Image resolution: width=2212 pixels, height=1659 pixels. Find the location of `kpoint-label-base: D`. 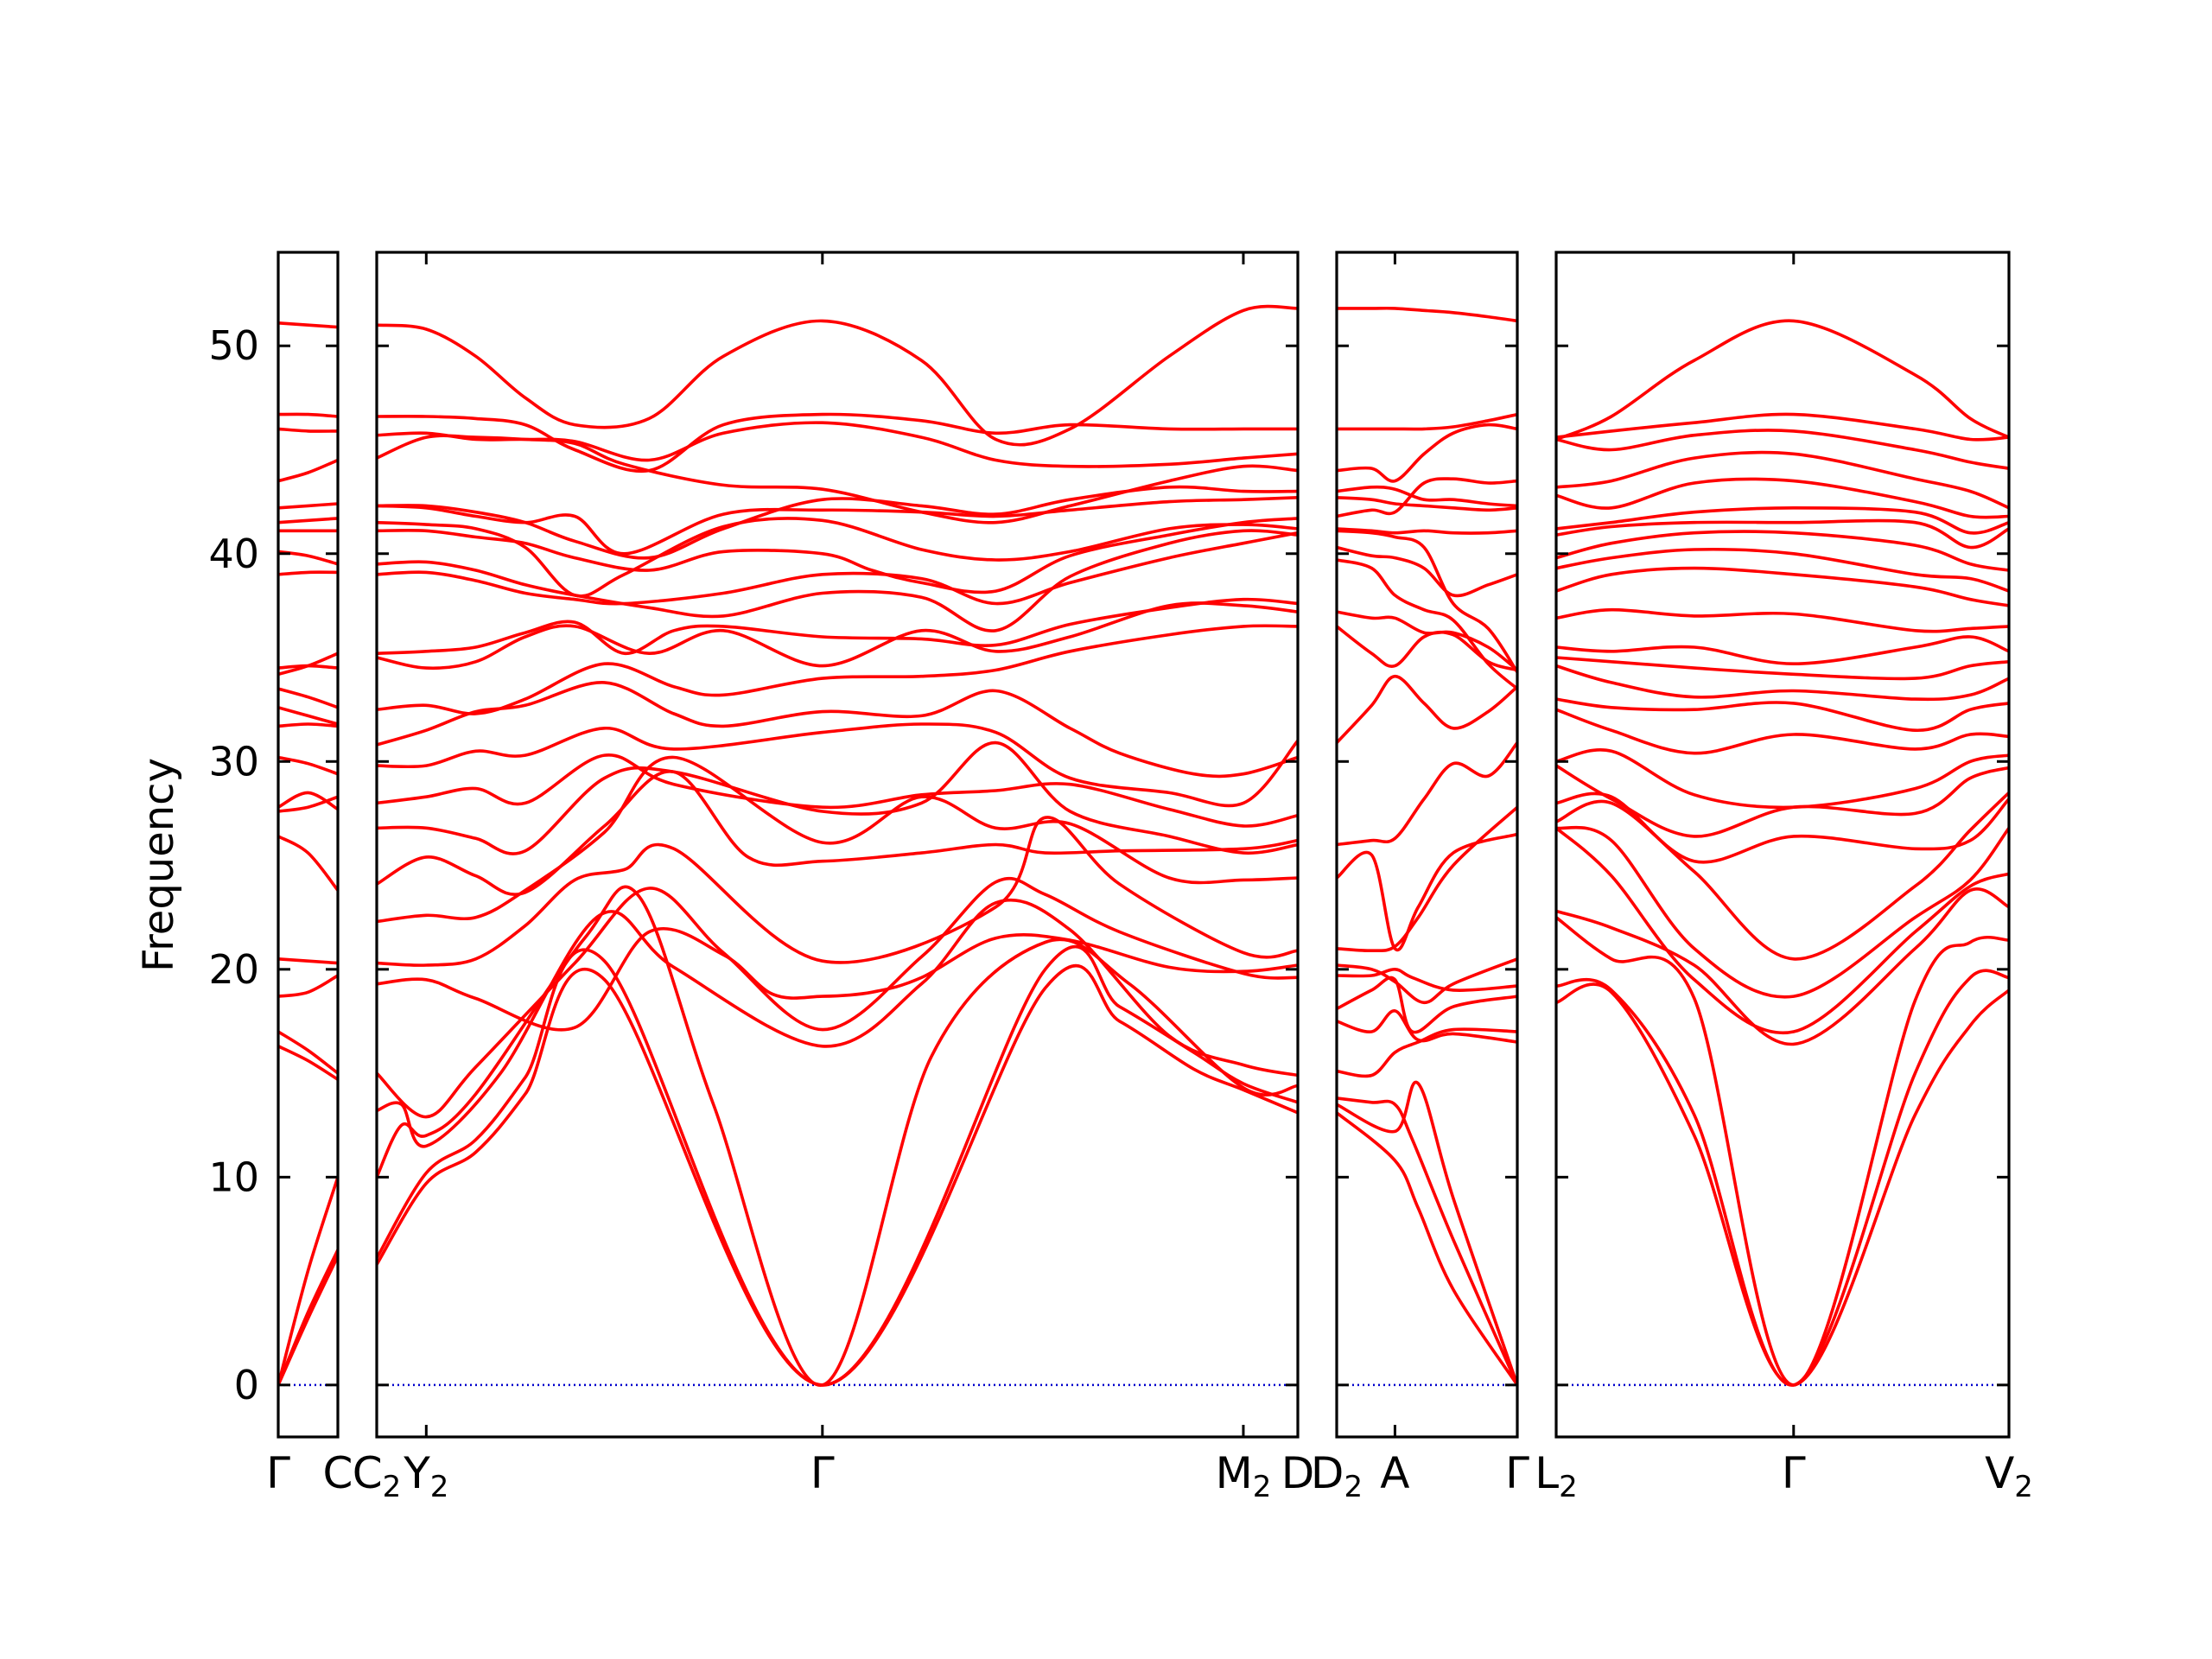

kpoint-label-base: D is located at coordinates (1298, 1473).